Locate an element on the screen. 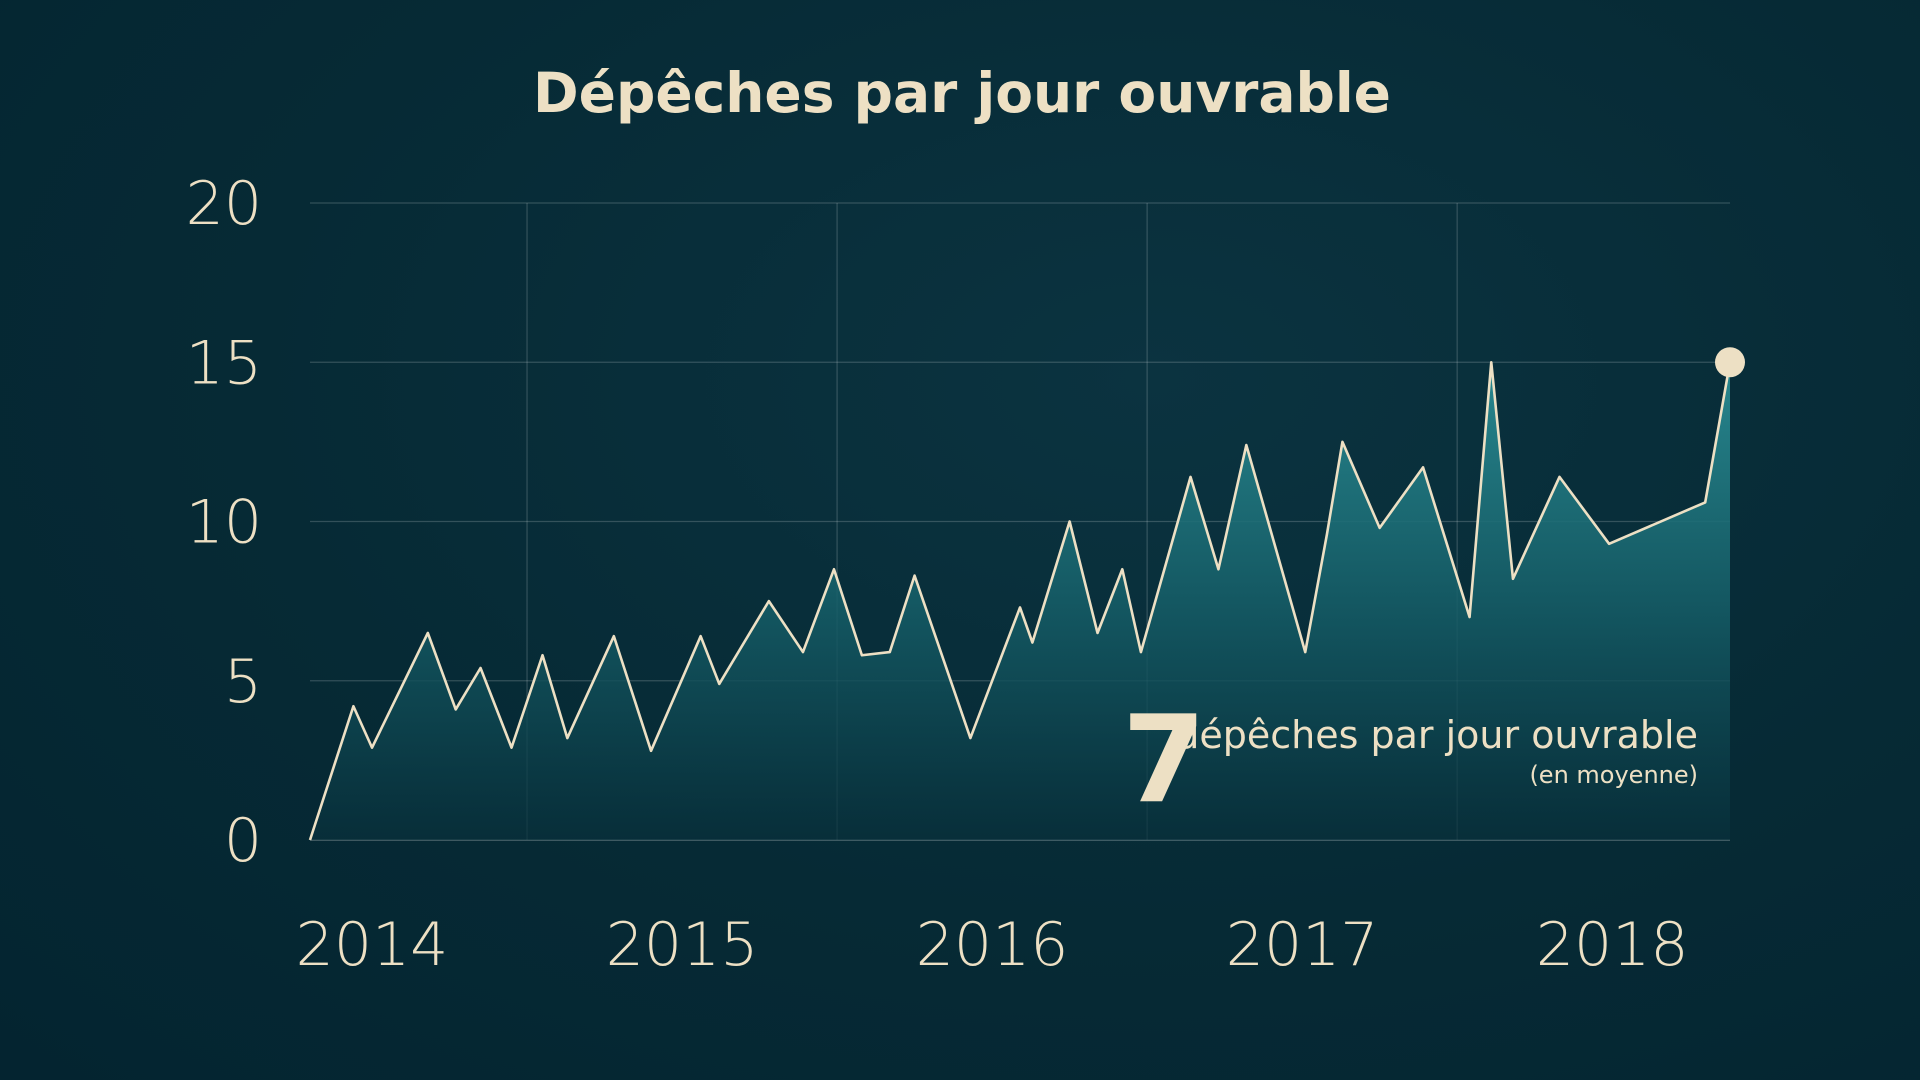 The height and width of the screenshot is (1080, 1920). x-tick-label: 2016 is located at coordinates (992, 945).